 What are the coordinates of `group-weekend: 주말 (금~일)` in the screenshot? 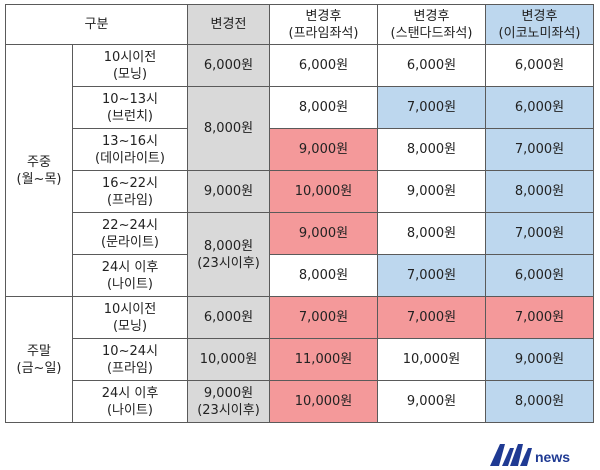 It's located at (39, 359).